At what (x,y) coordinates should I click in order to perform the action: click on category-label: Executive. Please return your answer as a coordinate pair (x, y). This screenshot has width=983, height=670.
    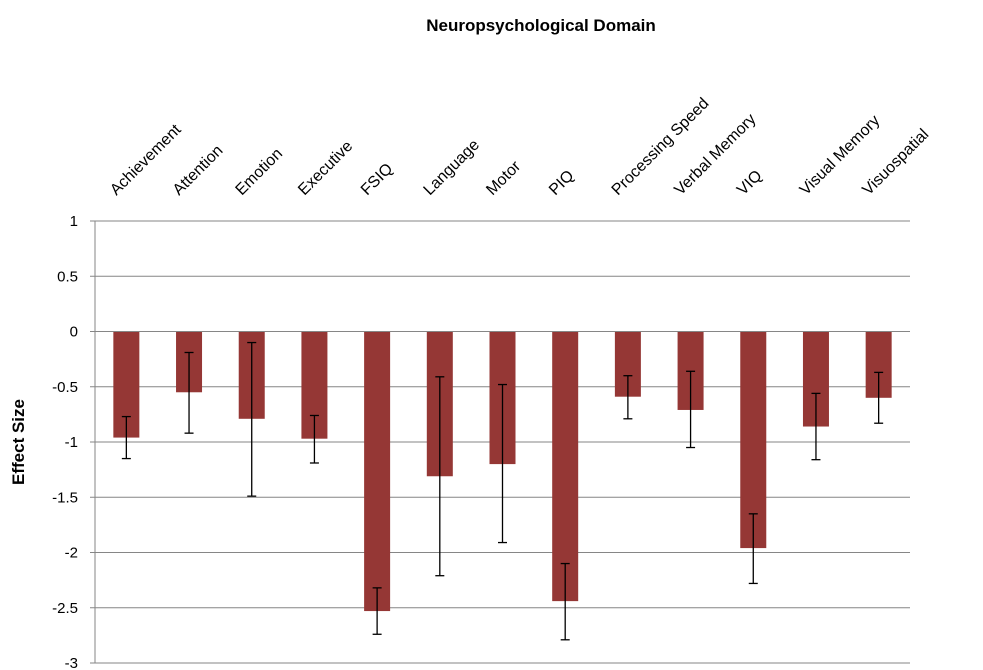
    Looking at the image, I should click on (325, 168).